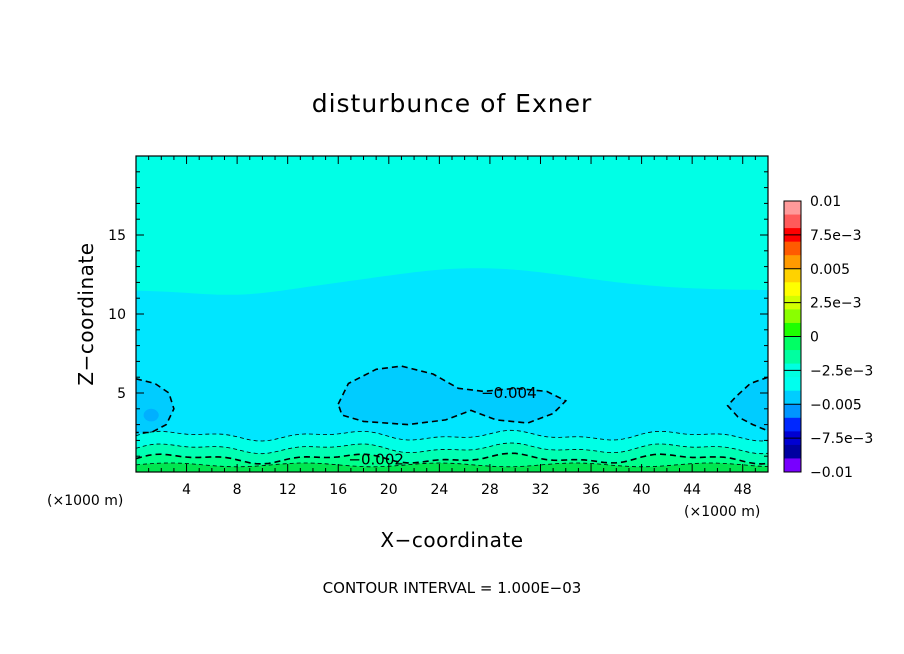  Describe the element at coordinates (509, 393) in the screenshot. I see `contour-label-0: −0.004` at that location.